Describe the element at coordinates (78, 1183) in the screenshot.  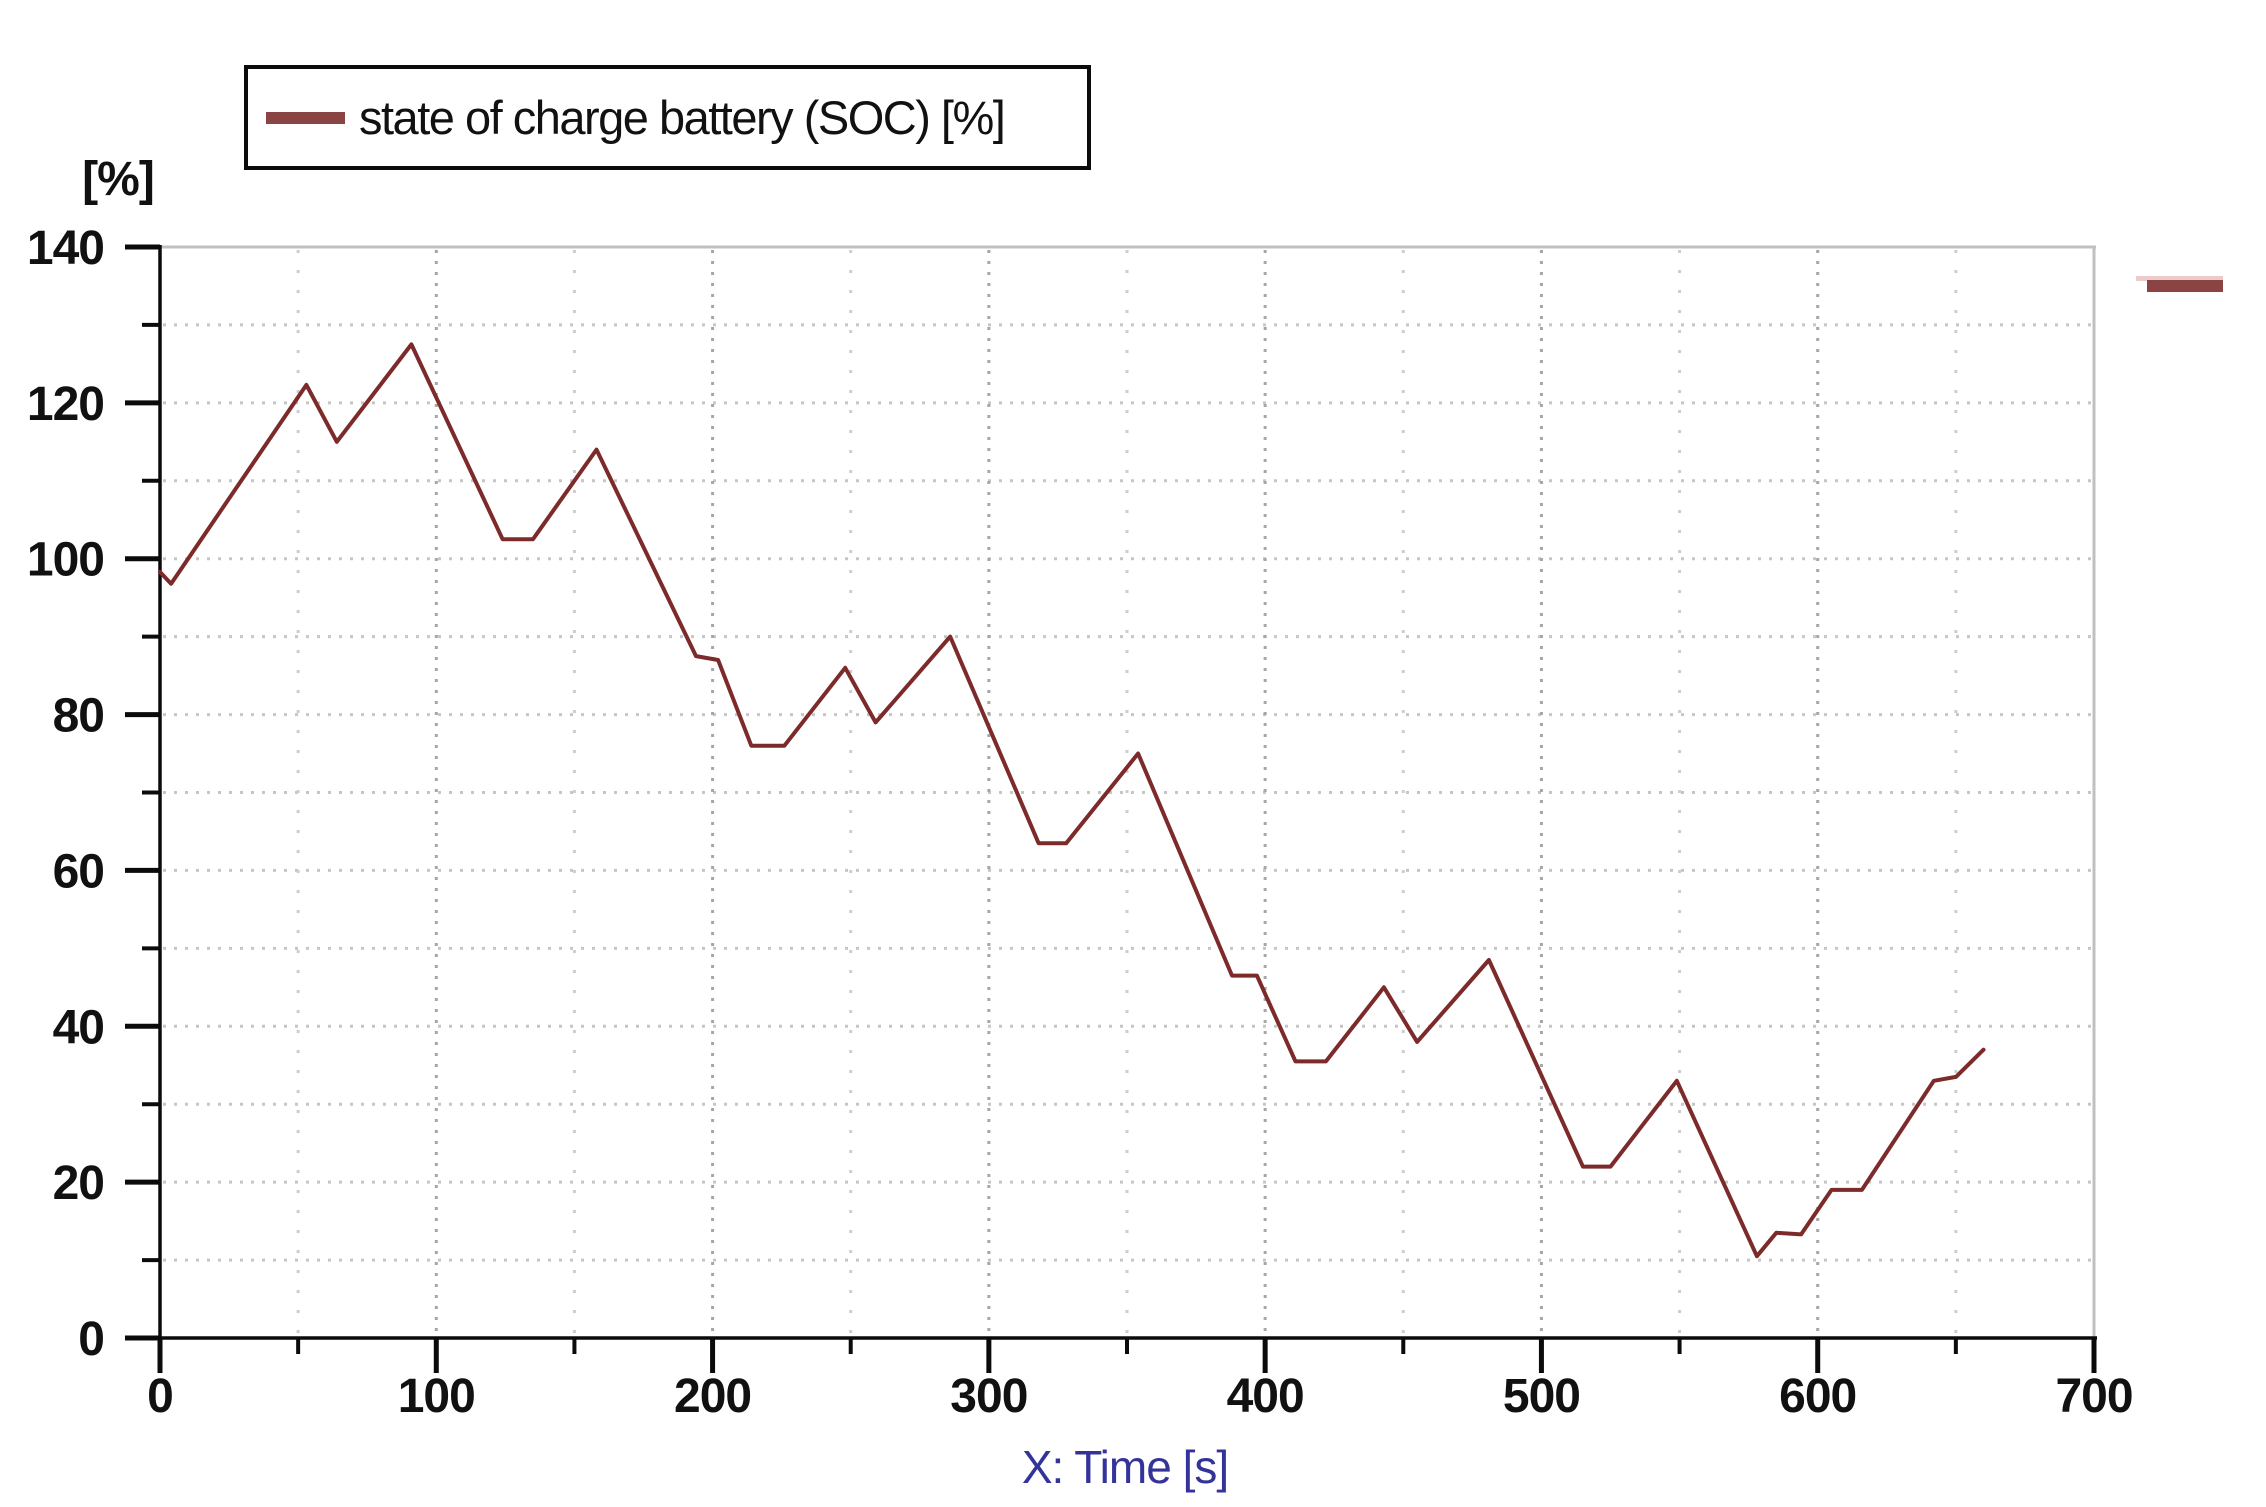
I see `y-tick-label: 20` at that location.